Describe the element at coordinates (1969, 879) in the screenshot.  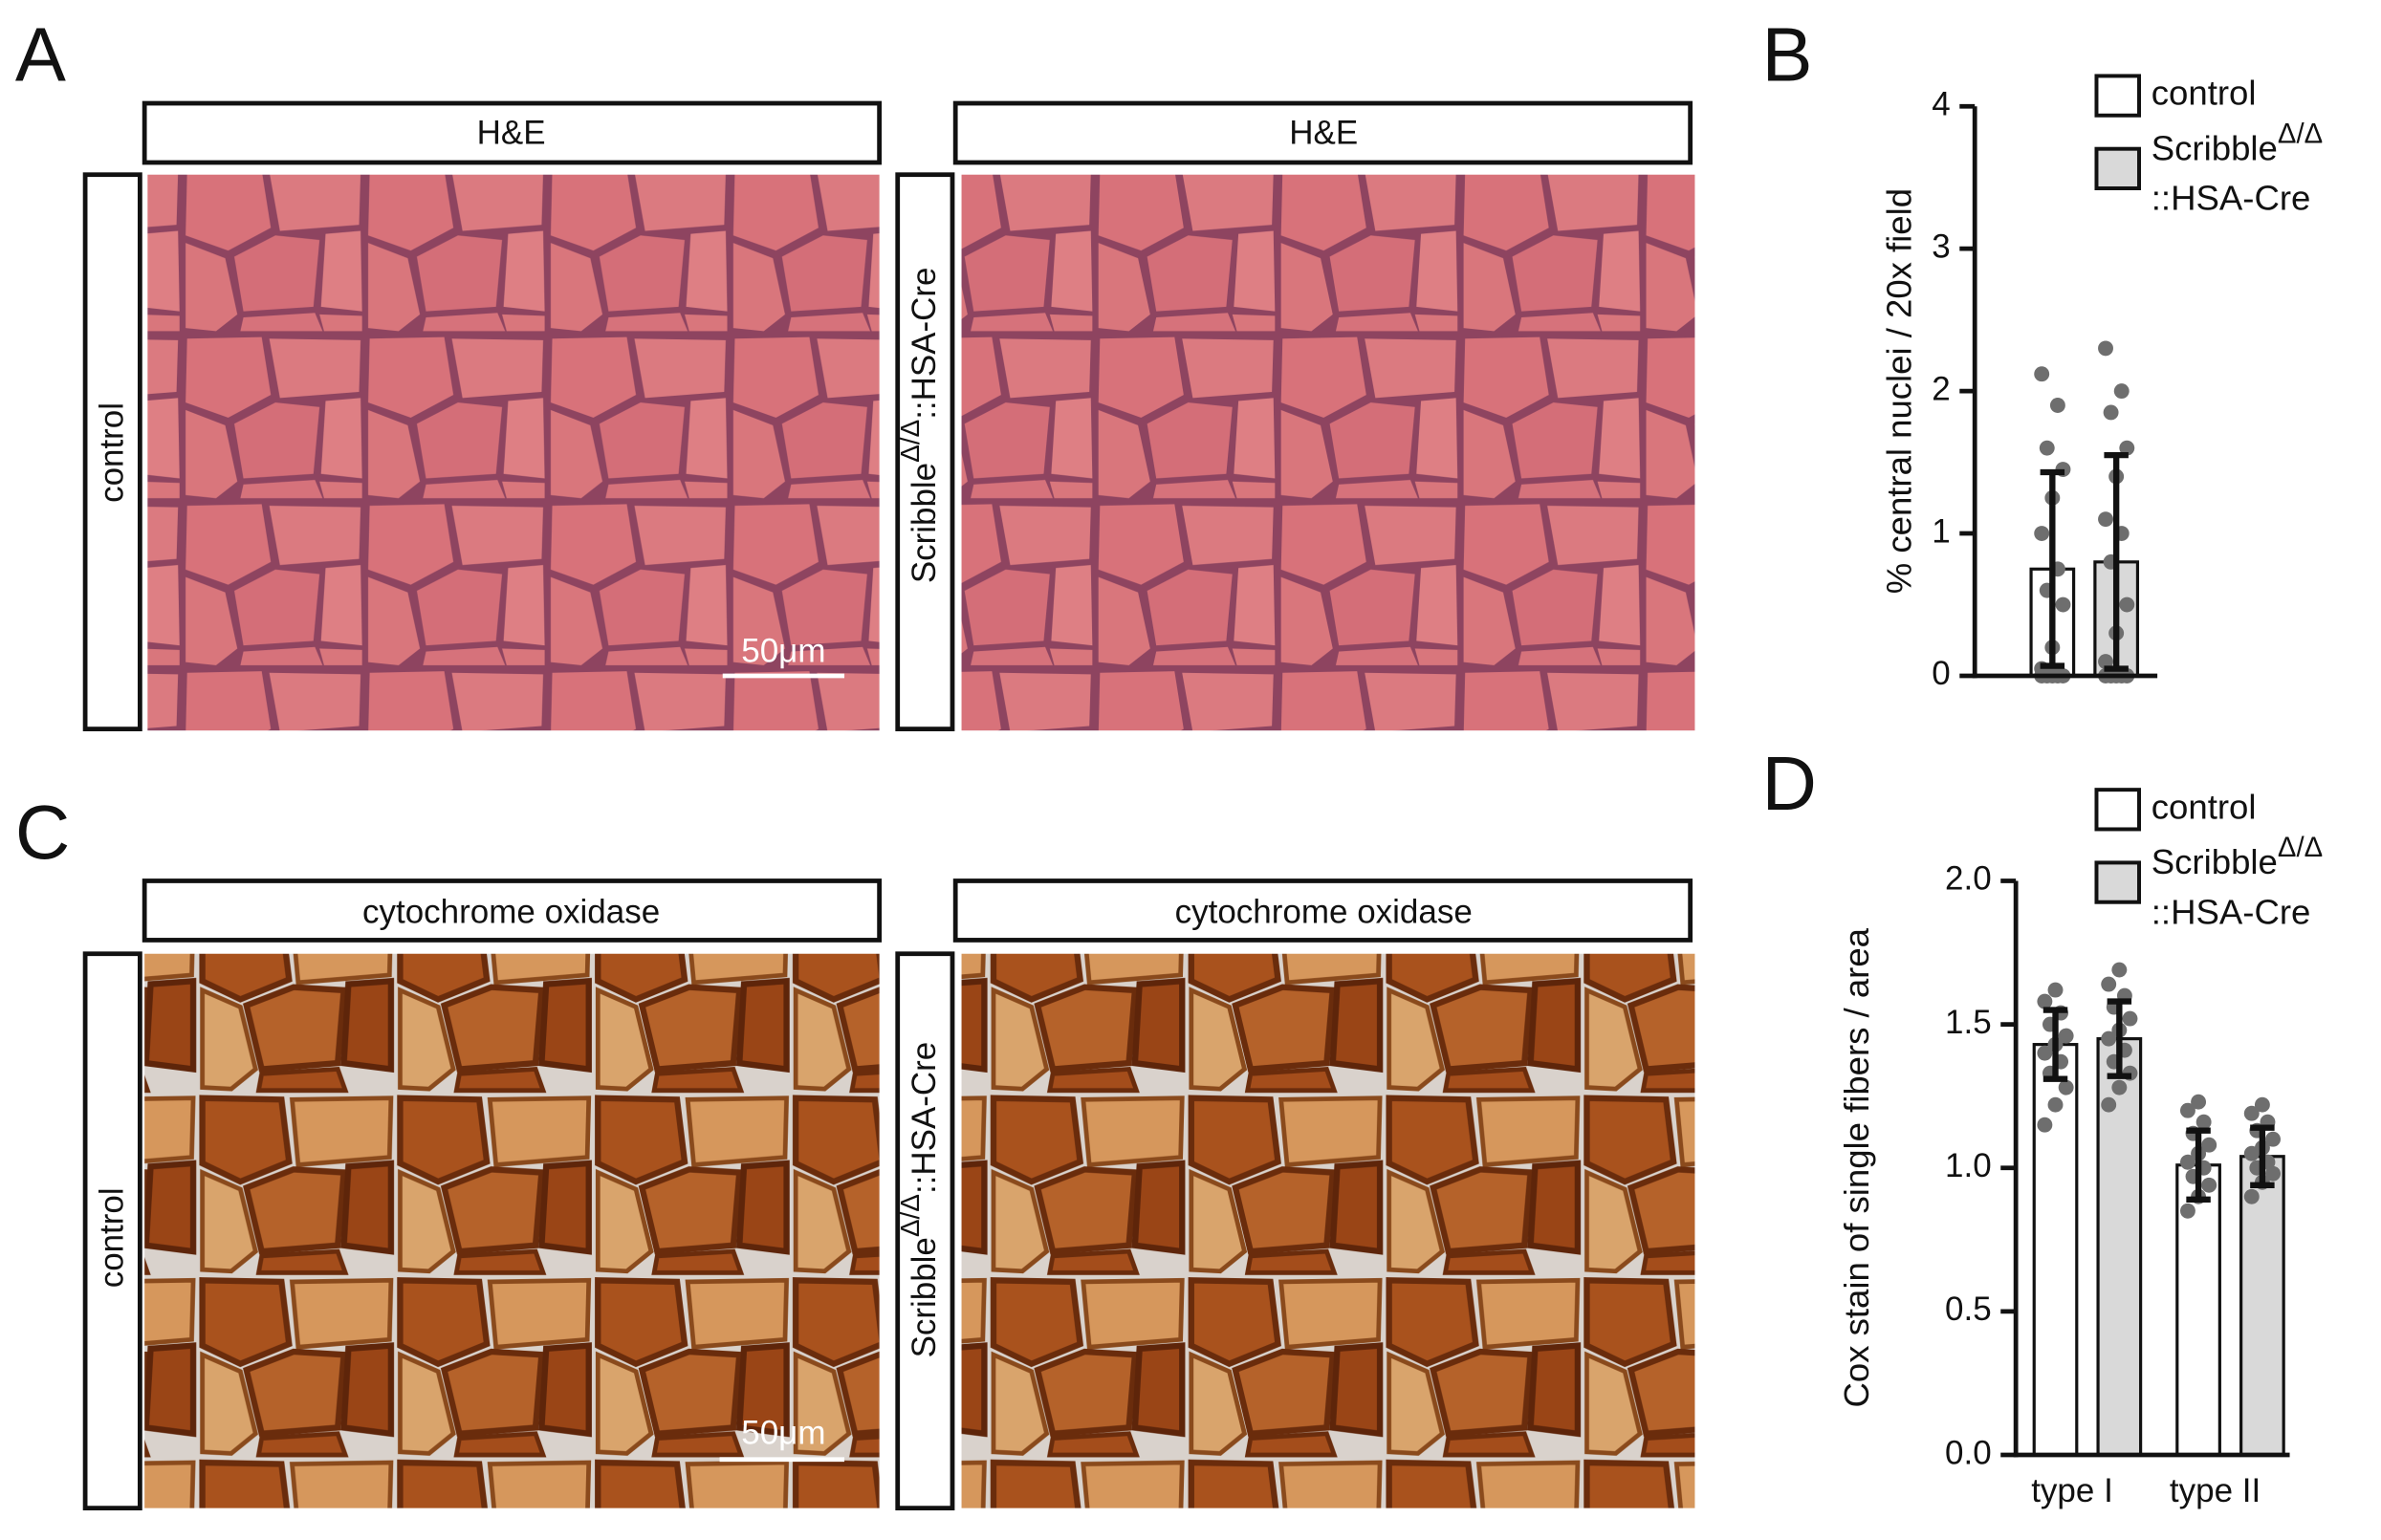
I see `y-tick-label: 2.0` at that location.